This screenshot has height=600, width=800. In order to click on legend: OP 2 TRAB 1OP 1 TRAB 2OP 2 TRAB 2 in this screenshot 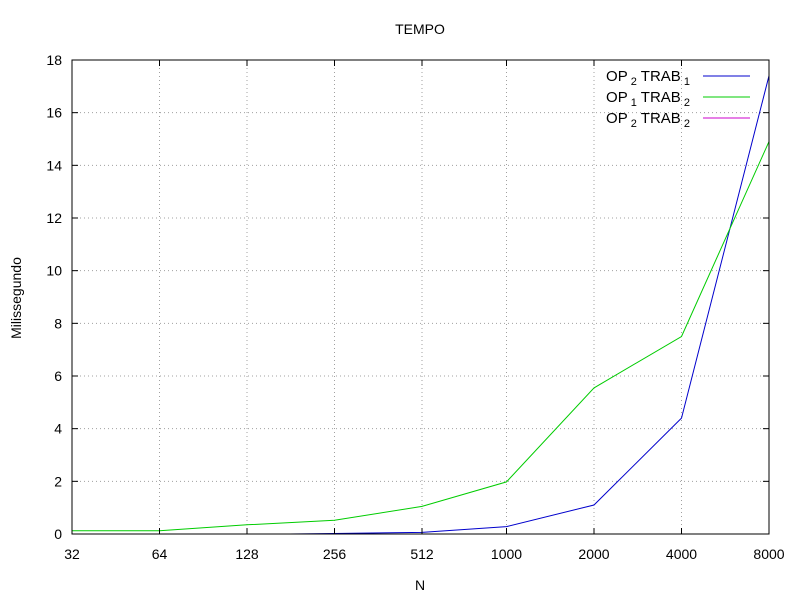, I will do `click(678, 99)`.